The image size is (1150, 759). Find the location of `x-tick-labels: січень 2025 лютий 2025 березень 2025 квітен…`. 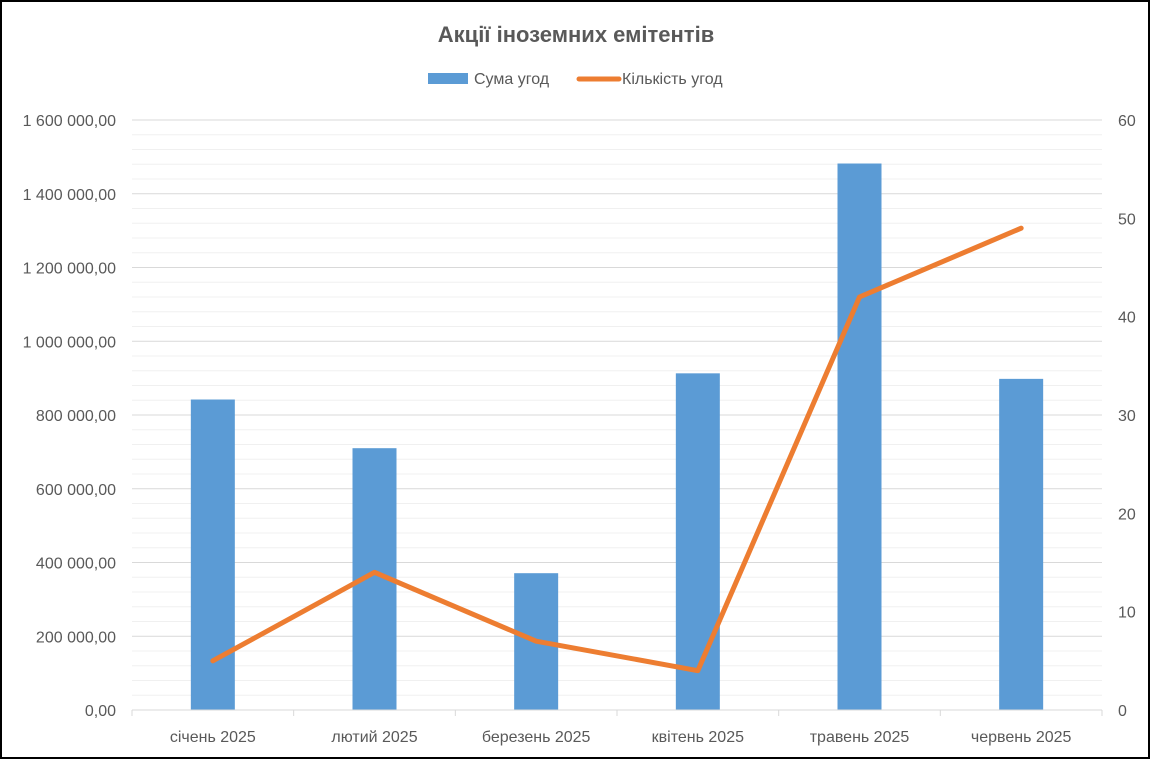

x-tick-labels: січень 2025 лютий 2025 березень 2025 квітен… is located at coordinates (621, 737).